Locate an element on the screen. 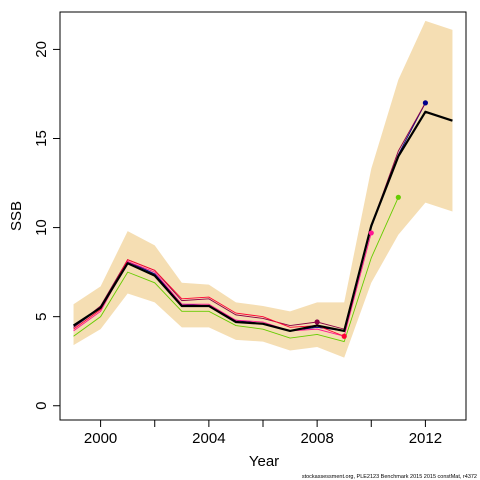 This screenshot has height=480, width=480. y-tick-label: 15 is located at coordinates (41, 138).